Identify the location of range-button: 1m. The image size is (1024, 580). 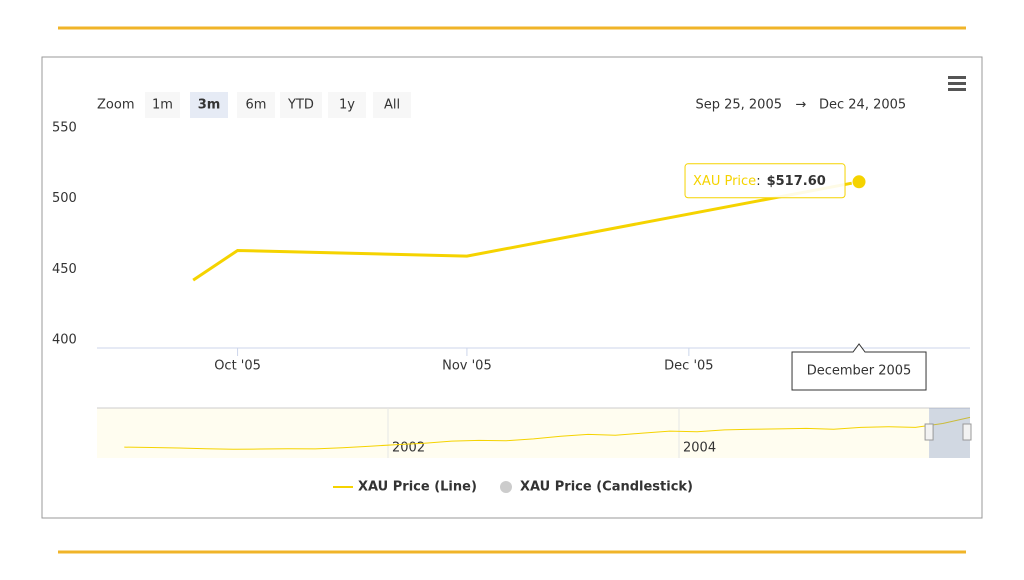
(162, 105).